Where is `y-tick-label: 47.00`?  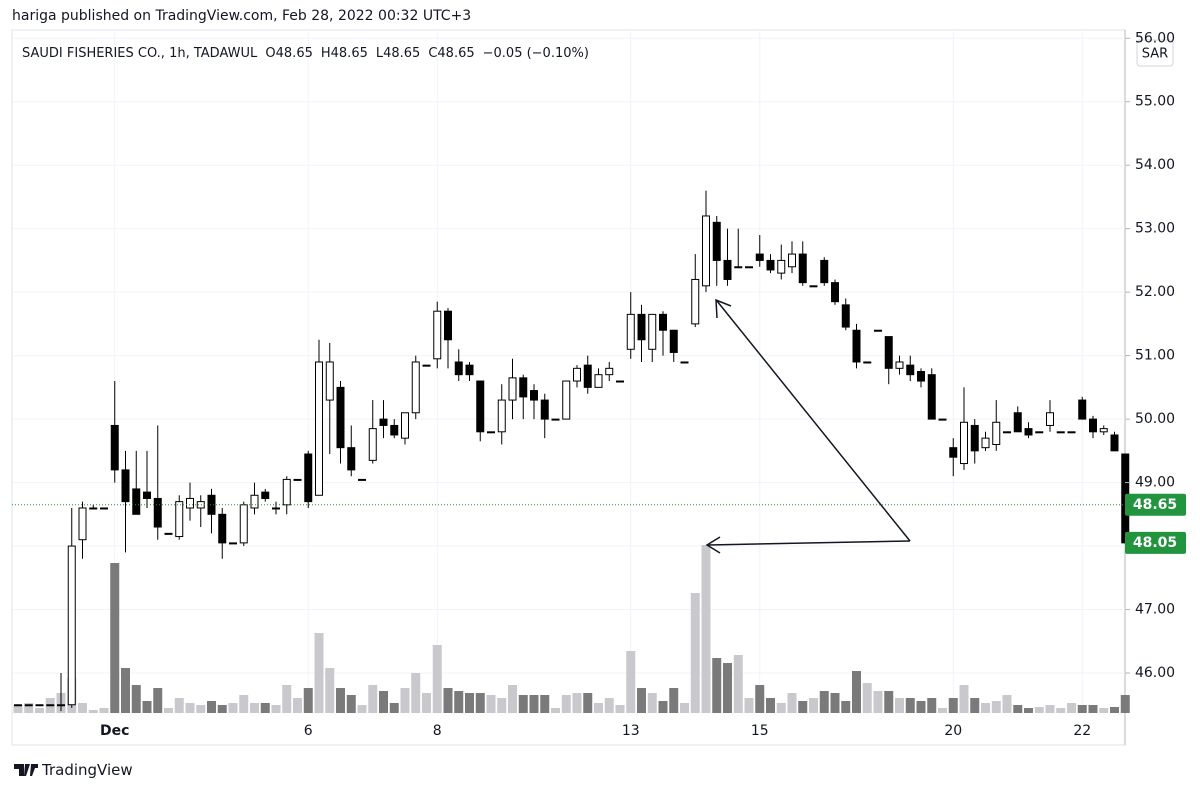
y-tick-label: 47.00 is located at coordinates (1155, 610).